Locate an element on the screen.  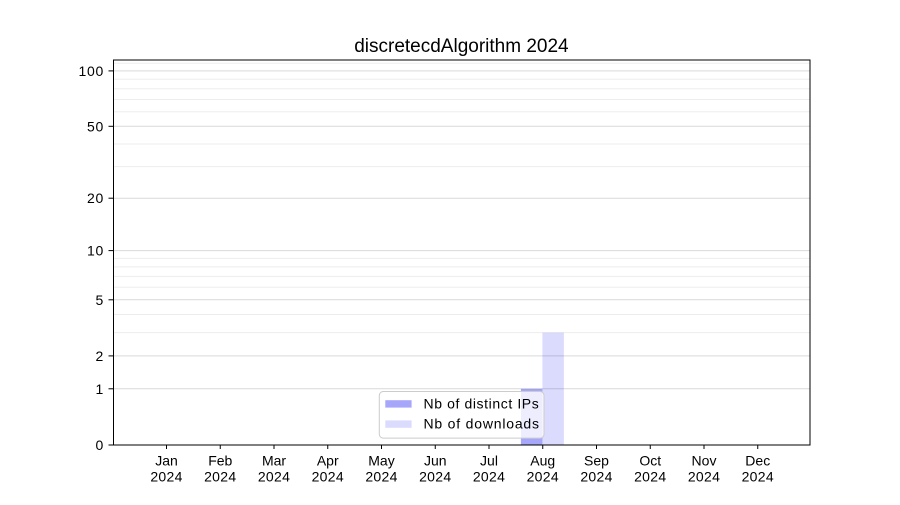
svg-text: Mar is located at coordinates (274, 460).